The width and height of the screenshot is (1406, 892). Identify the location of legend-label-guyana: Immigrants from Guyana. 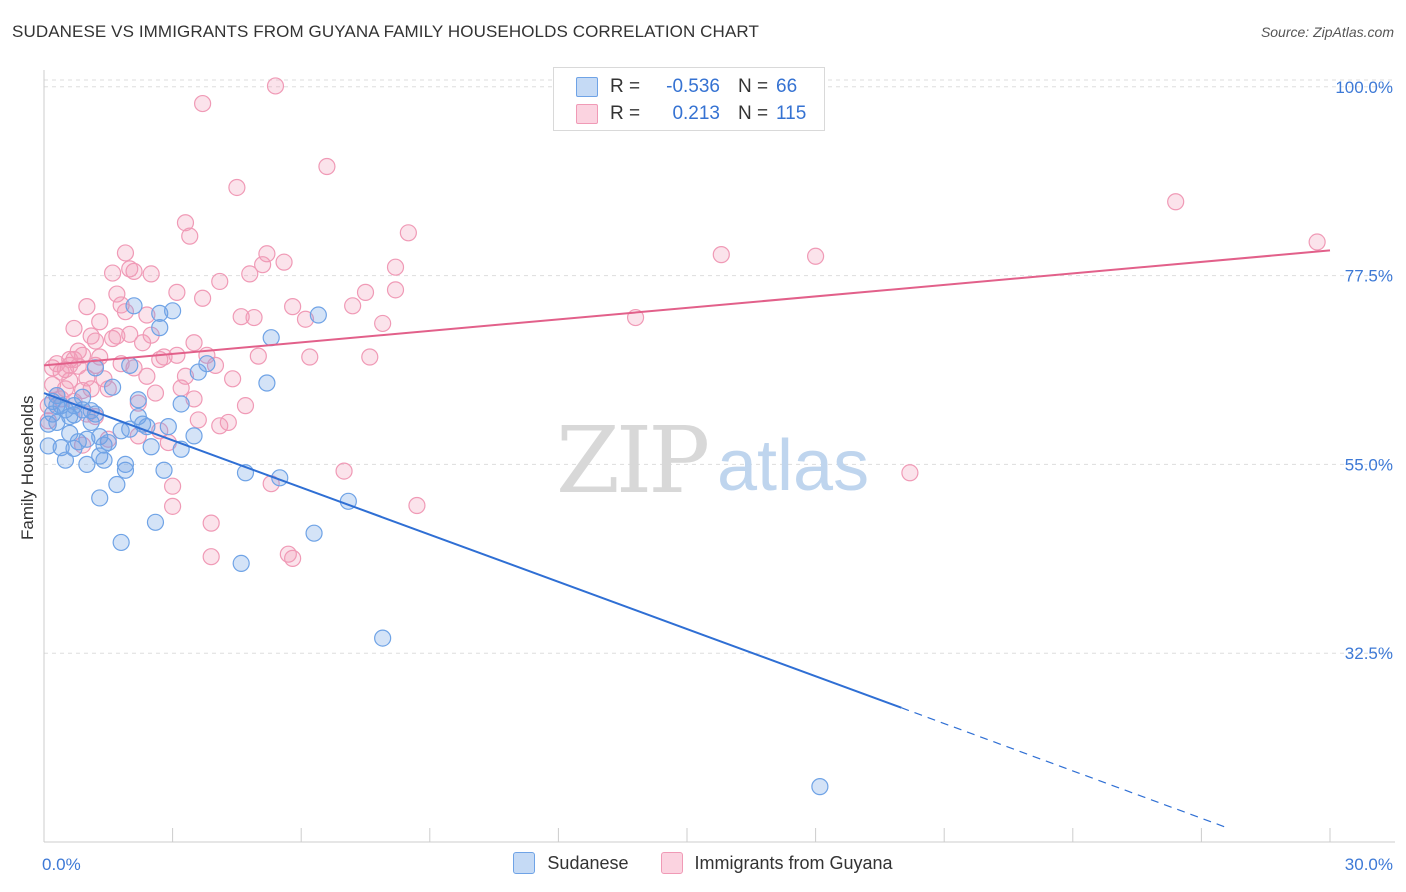
(793, 862).